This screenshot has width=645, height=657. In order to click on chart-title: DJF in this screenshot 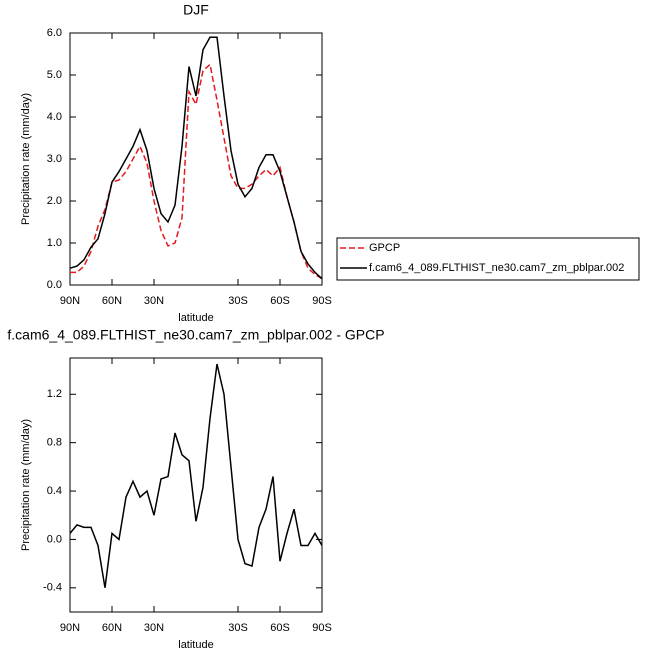, I will do `click(196, 10)`.